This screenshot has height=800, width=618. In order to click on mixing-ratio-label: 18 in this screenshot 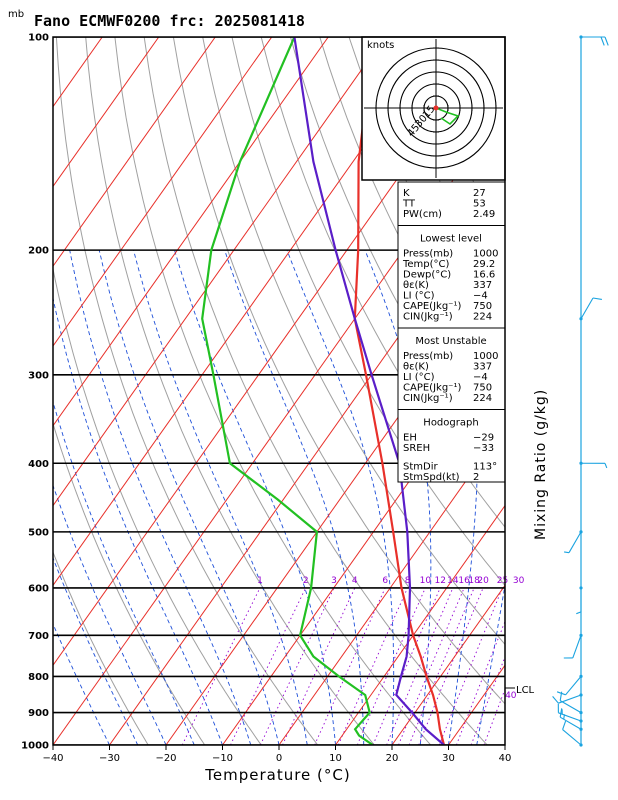, I will do `click(474, 581)`.